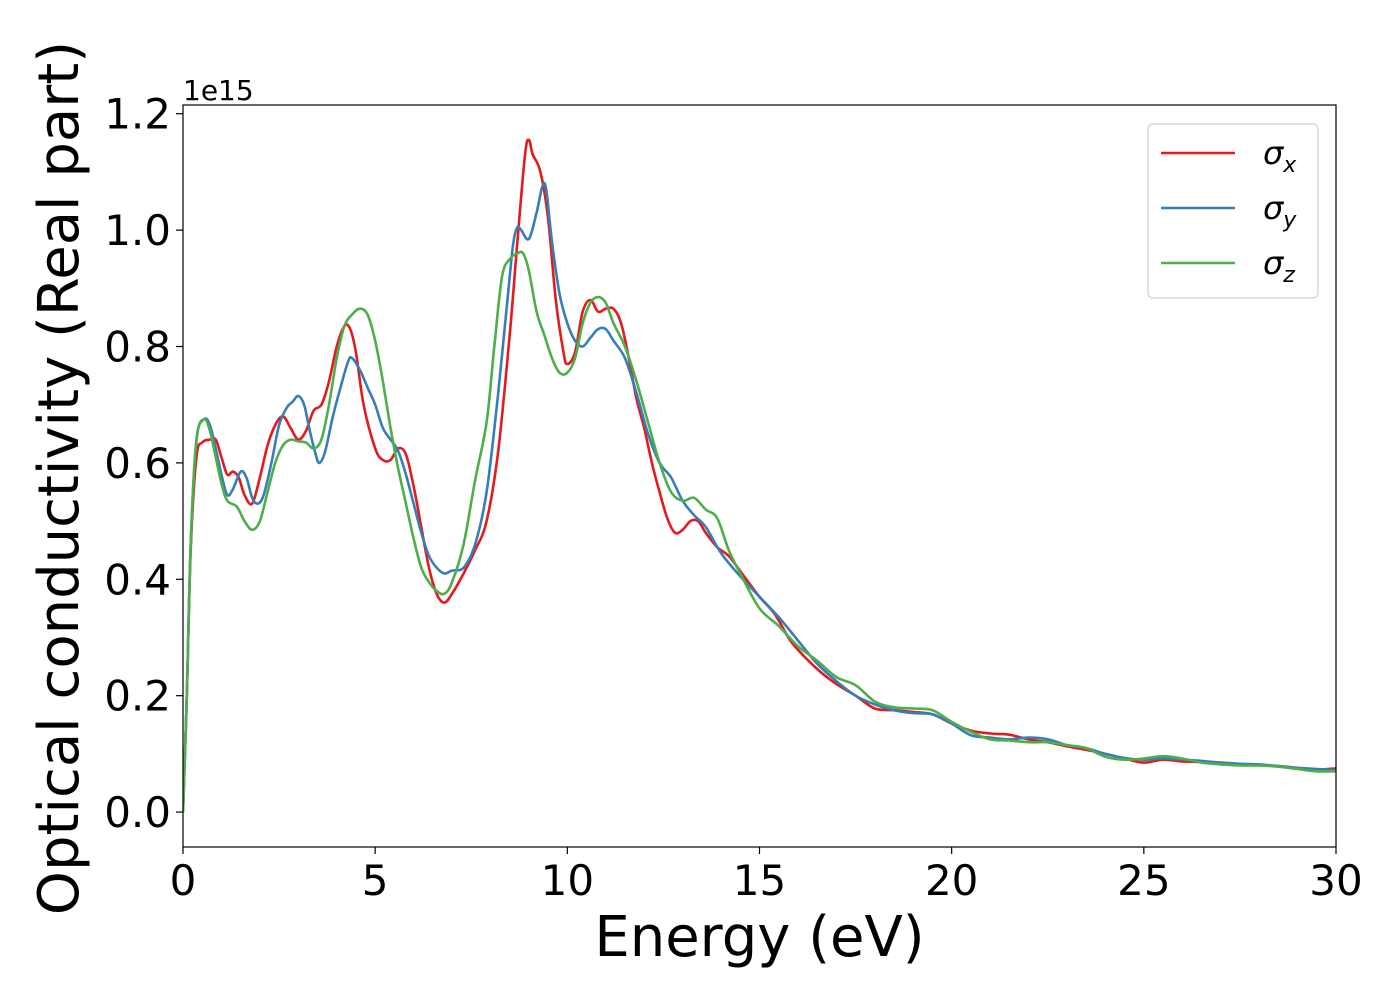 The height and width of the screenshot is (1000, 1400). I want to click on legend-box, so click(1233, 211).